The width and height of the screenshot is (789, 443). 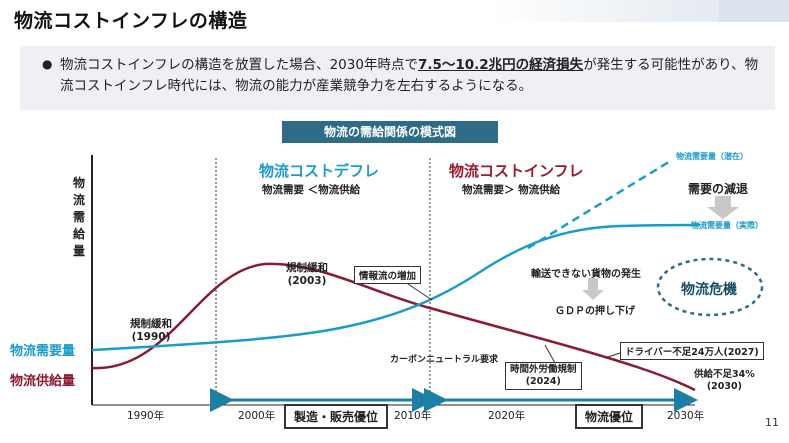 What do you see at coordinates (718, 189) in the screenshot?
I see `demand-reduction-label: 需要の減退` at bounding box center [718, 189].